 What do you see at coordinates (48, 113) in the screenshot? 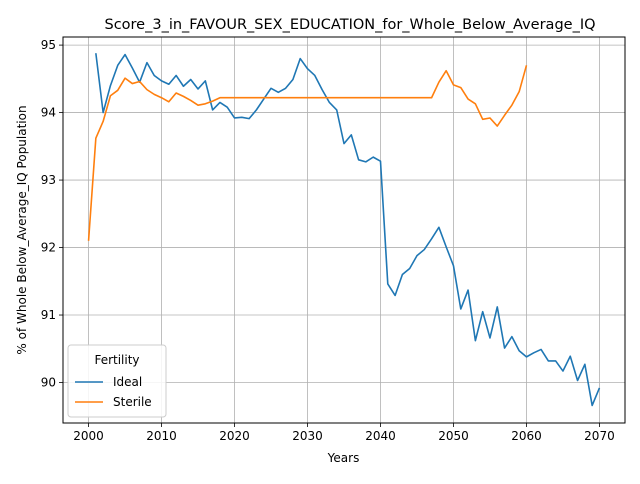
I see `y-tick-label: 94` at bounding box center [48, 113].